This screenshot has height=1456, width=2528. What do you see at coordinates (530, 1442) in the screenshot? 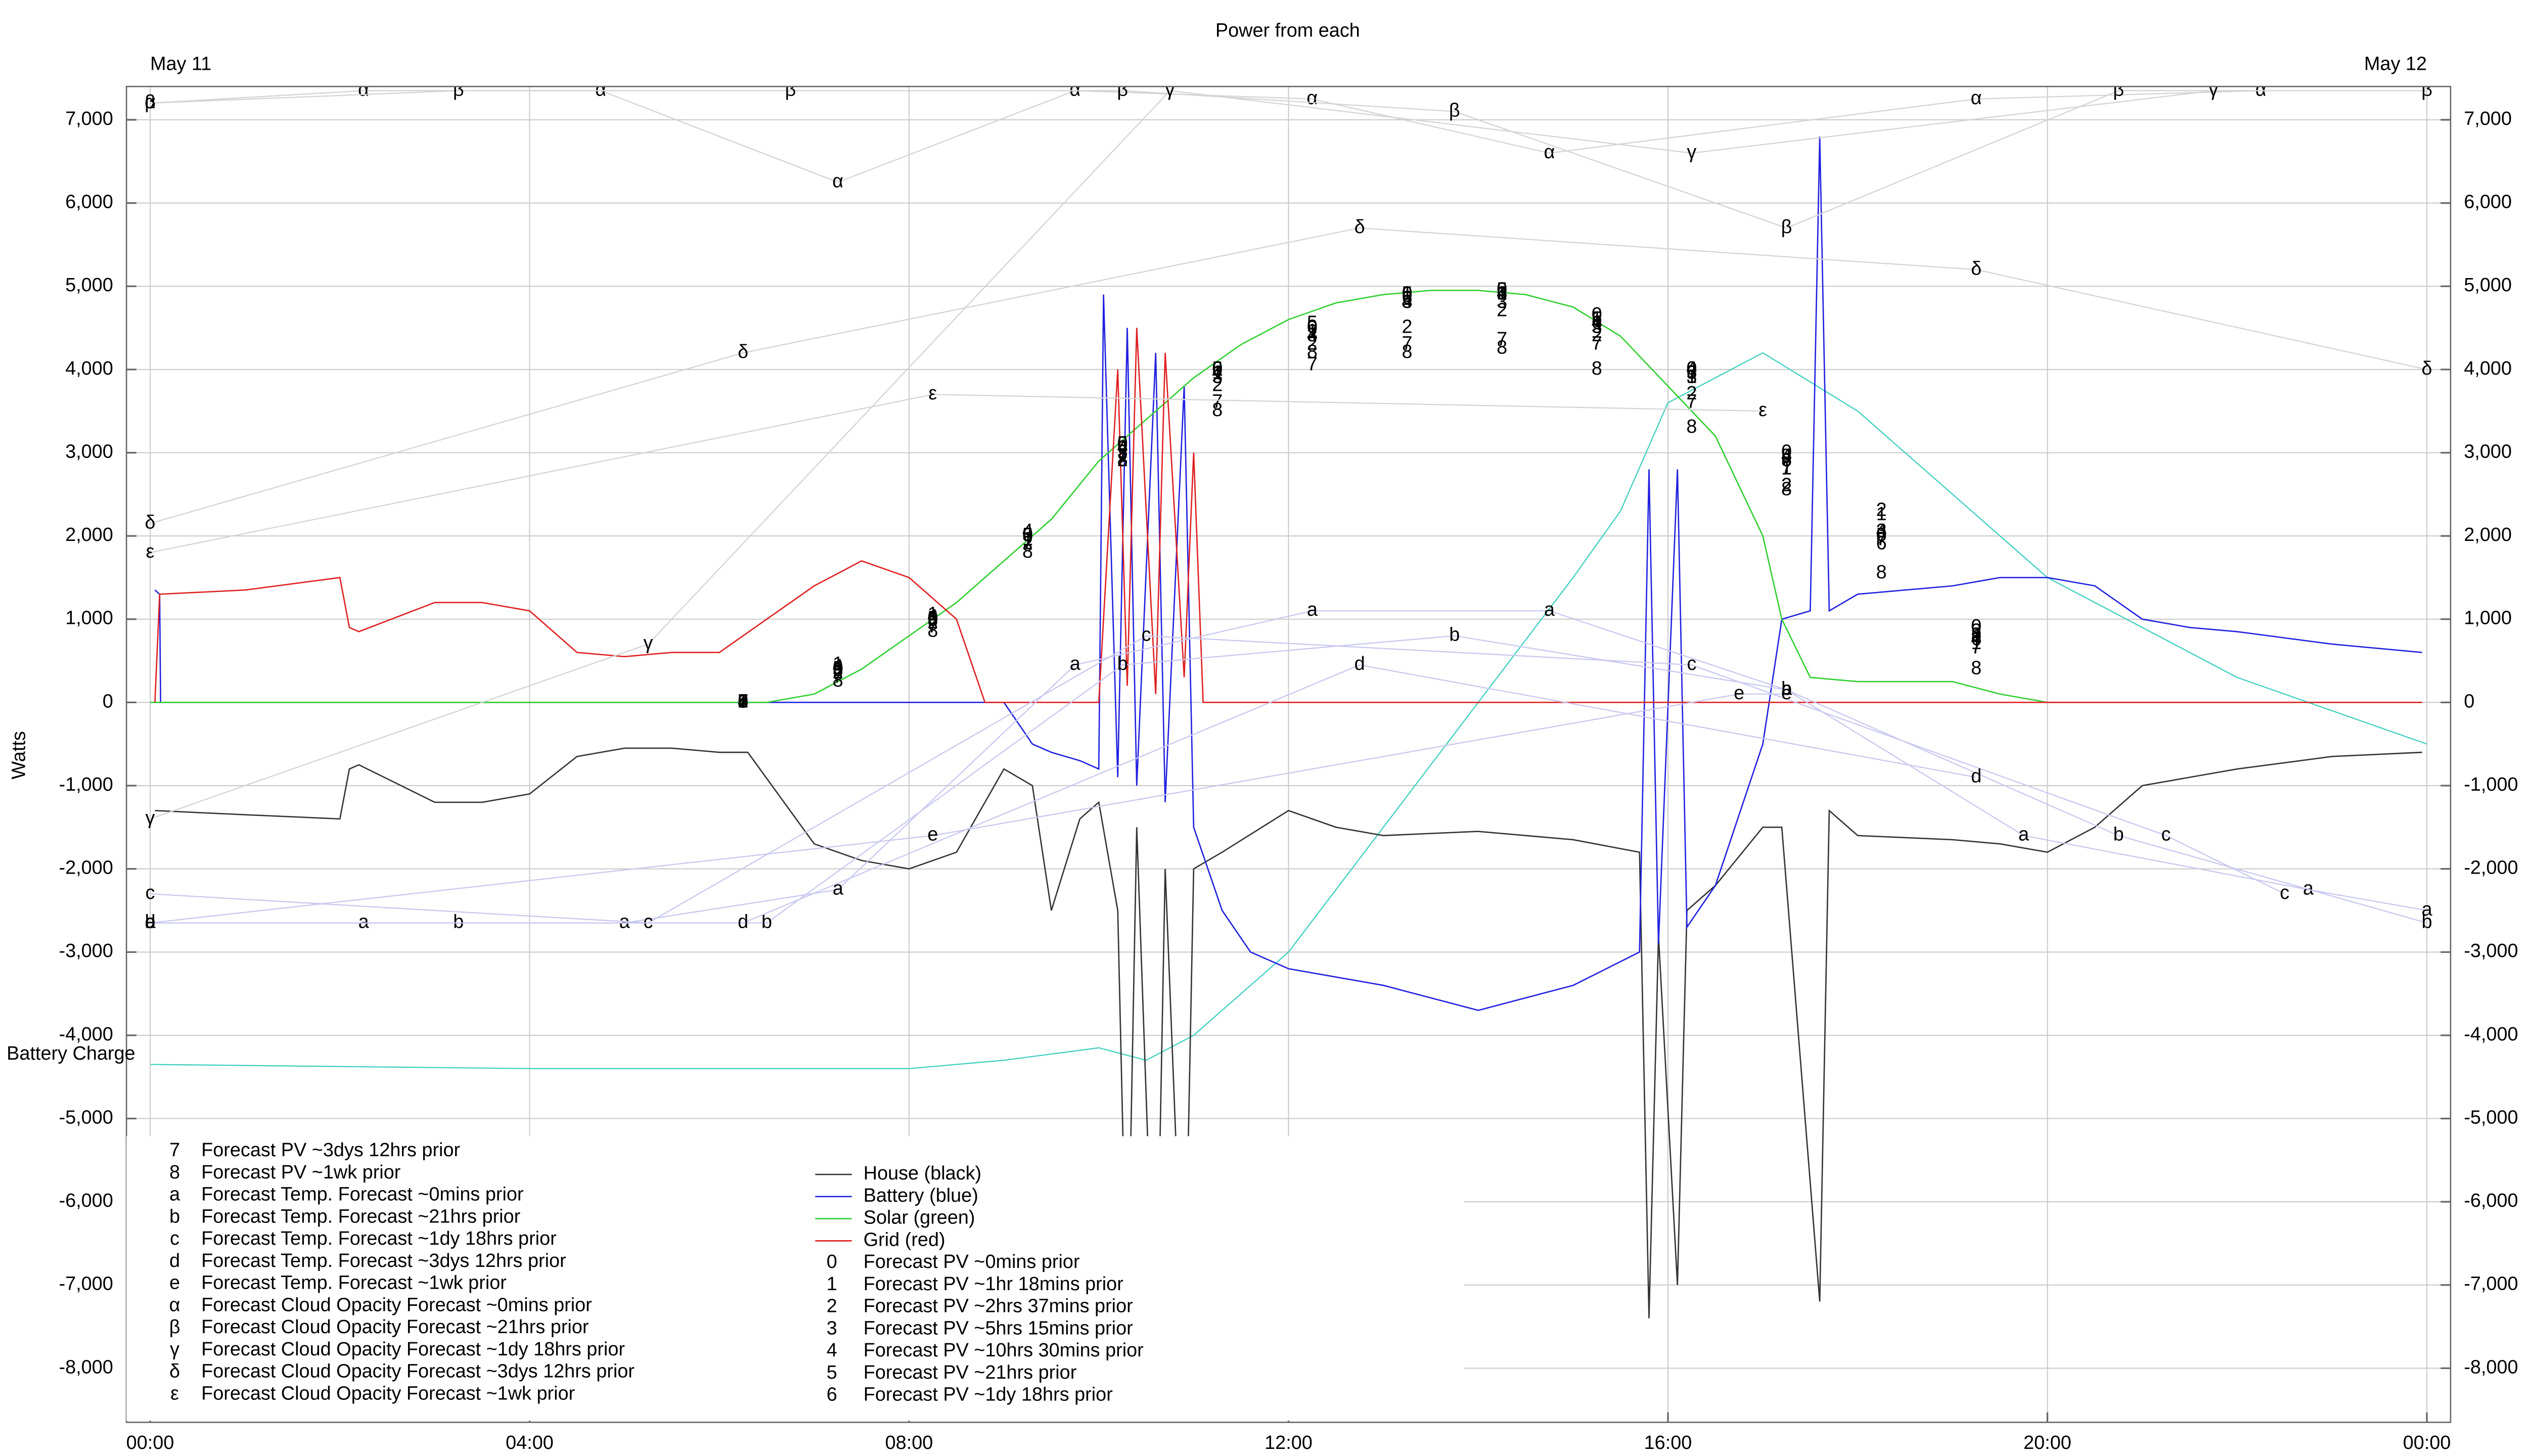
I see `x-tick-label: 04:00` at bounding box center [530, 1442].